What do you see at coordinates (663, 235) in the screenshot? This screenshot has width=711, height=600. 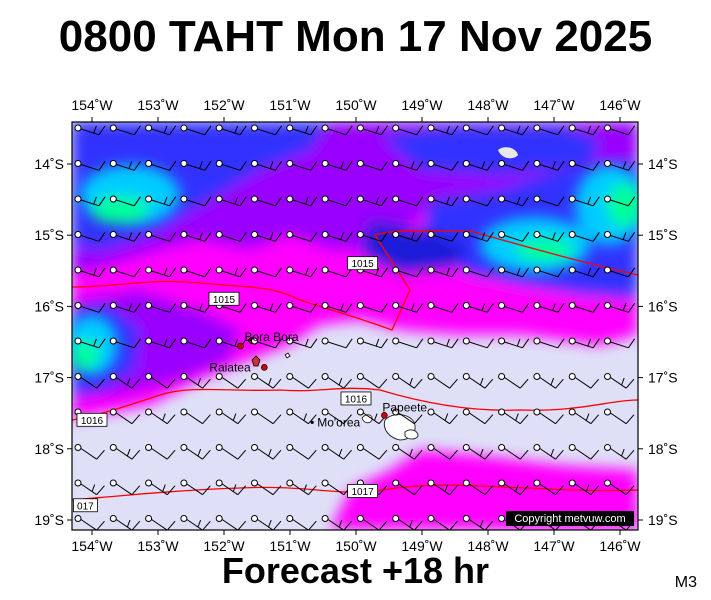 I see `lat-label-right: 15˚S` at bounding box center [663, 235].